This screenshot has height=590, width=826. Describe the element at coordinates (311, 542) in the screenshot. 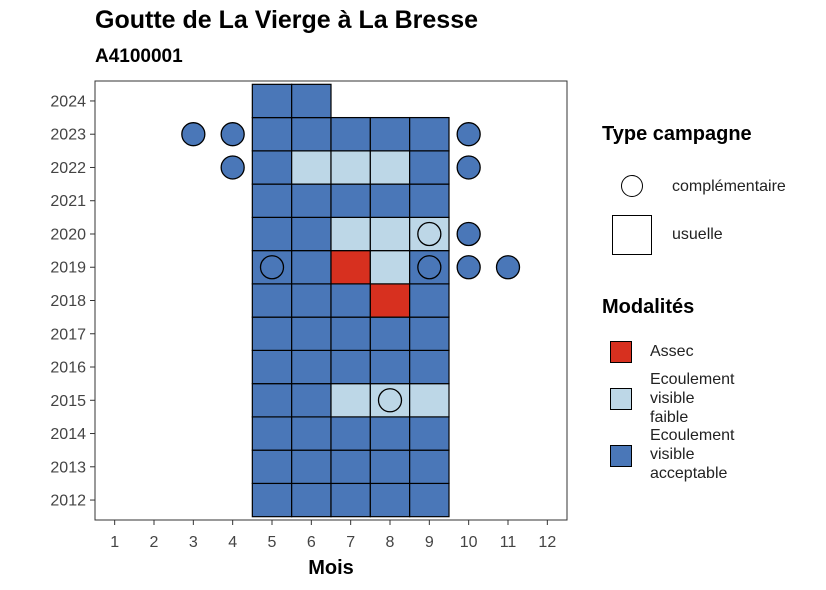

I see `x-tick-label: 6` at that location.